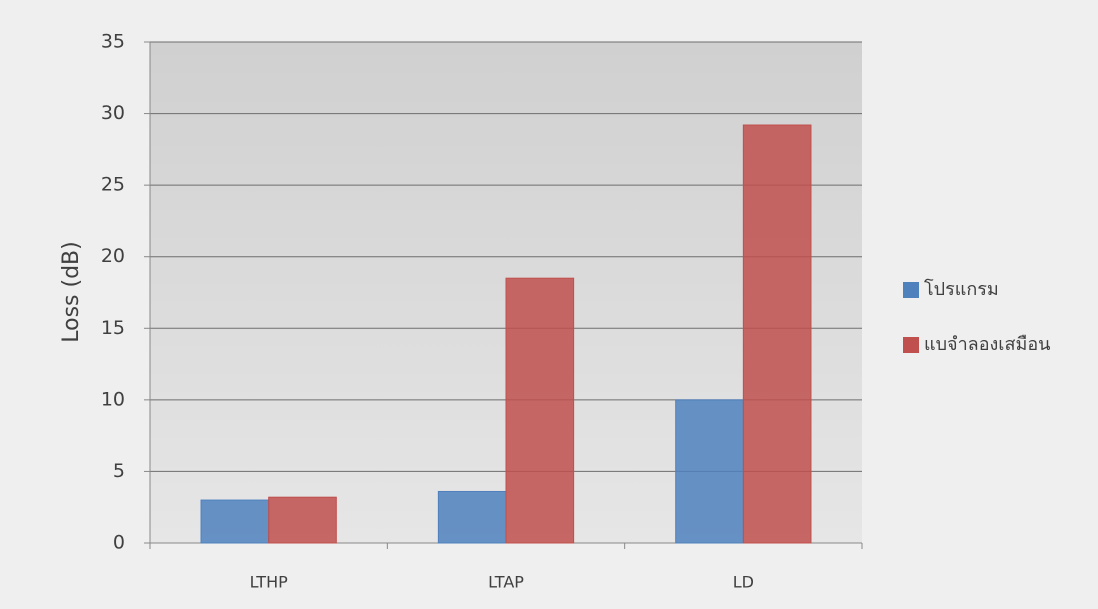 The image size is (1098, 609). I want to click on legend-label: โปรแกรม, so click(961, 289).